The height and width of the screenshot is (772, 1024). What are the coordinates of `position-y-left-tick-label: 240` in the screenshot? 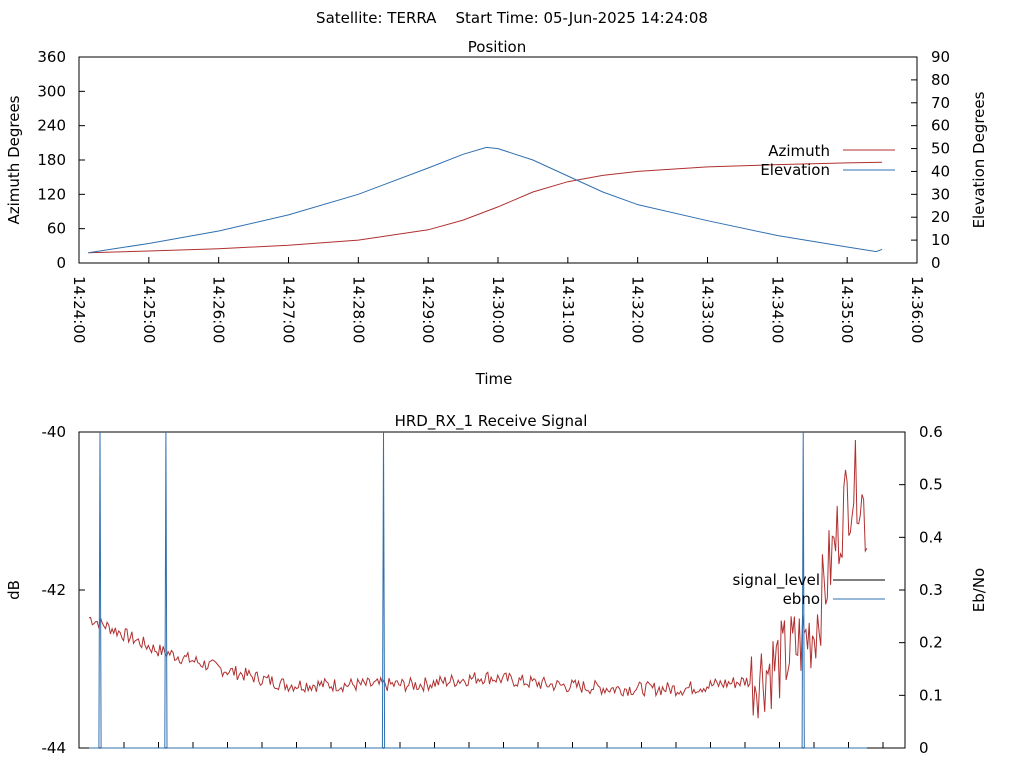 It's located at (51, 126).